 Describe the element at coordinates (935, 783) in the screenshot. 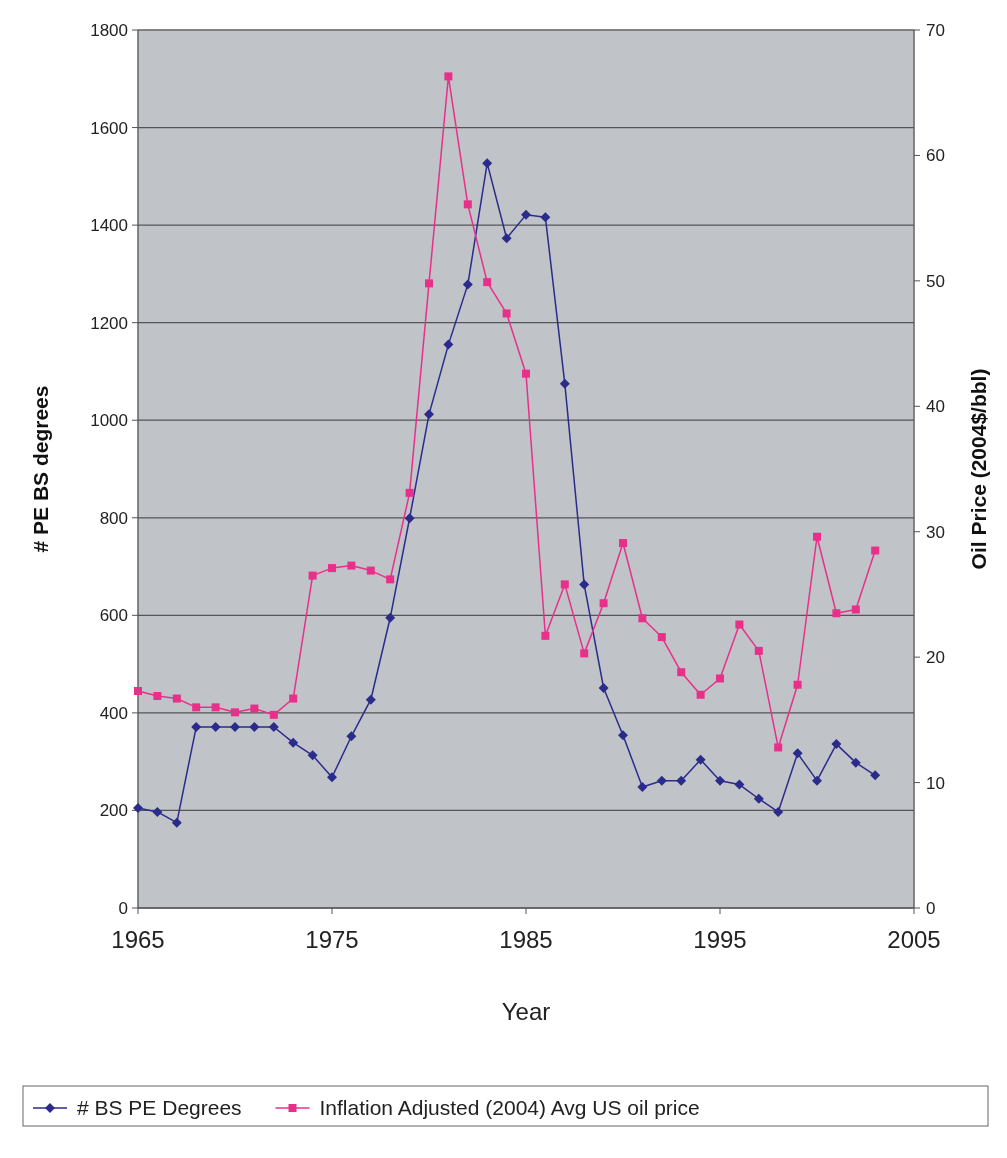

I see `y2-tick-label: 10` at that location.